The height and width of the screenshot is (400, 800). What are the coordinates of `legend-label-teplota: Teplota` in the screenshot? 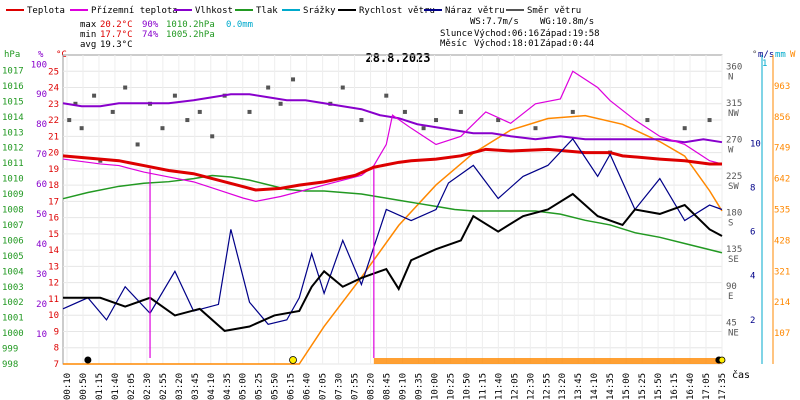 It's located at (46, 11).